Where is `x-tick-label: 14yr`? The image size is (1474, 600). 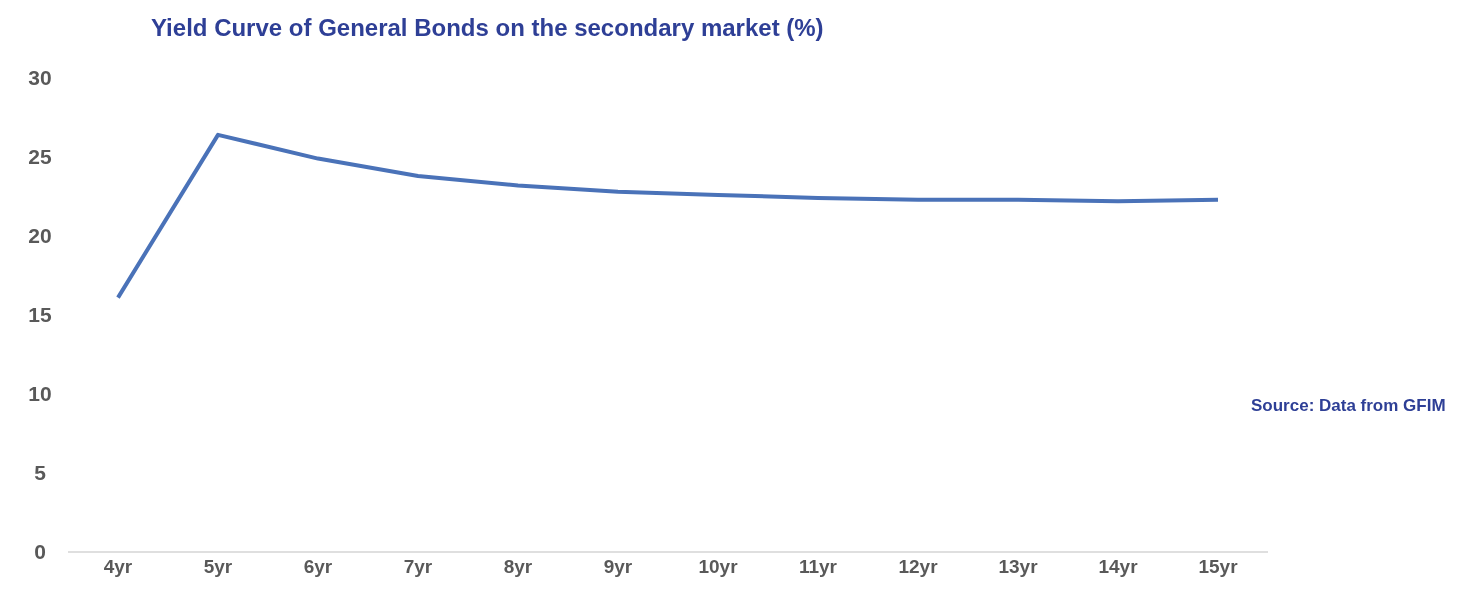 x-tick-label: 14yr is located at coordinates (1118, 567).